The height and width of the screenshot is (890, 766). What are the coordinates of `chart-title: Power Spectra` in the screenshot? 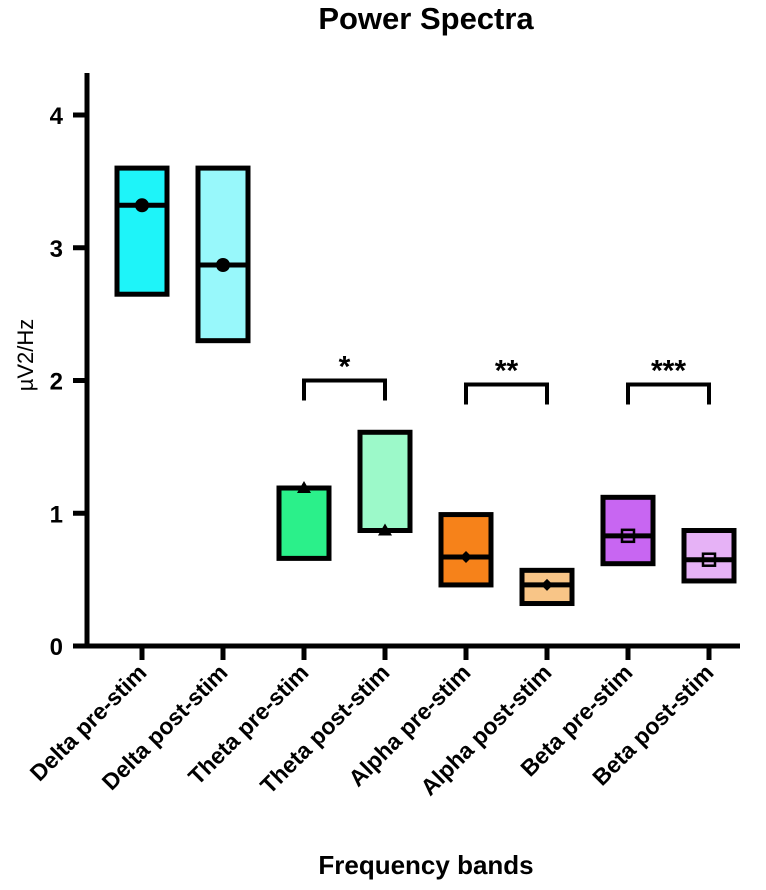 It's located at (426, 18).